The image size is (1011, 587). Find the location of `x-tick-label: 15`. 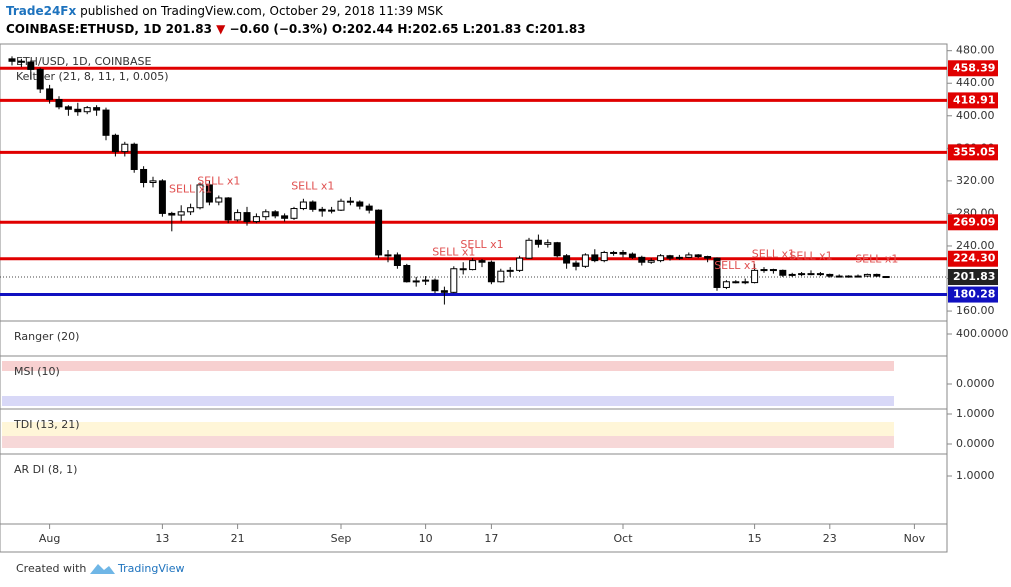

x-tick-label: 15 is located at coordinates (755, 538).